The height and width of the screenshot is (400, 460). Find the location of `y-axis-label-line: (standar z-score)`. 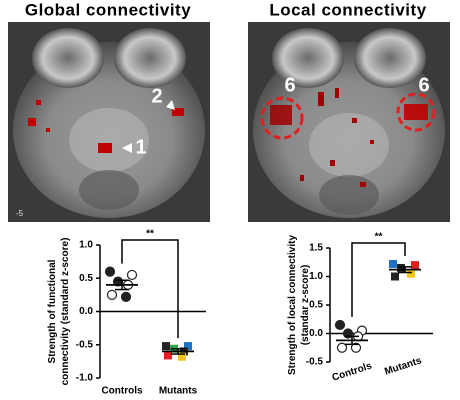

y-axis-label-line: (standar z-score) is located at coordinates (305, 305).